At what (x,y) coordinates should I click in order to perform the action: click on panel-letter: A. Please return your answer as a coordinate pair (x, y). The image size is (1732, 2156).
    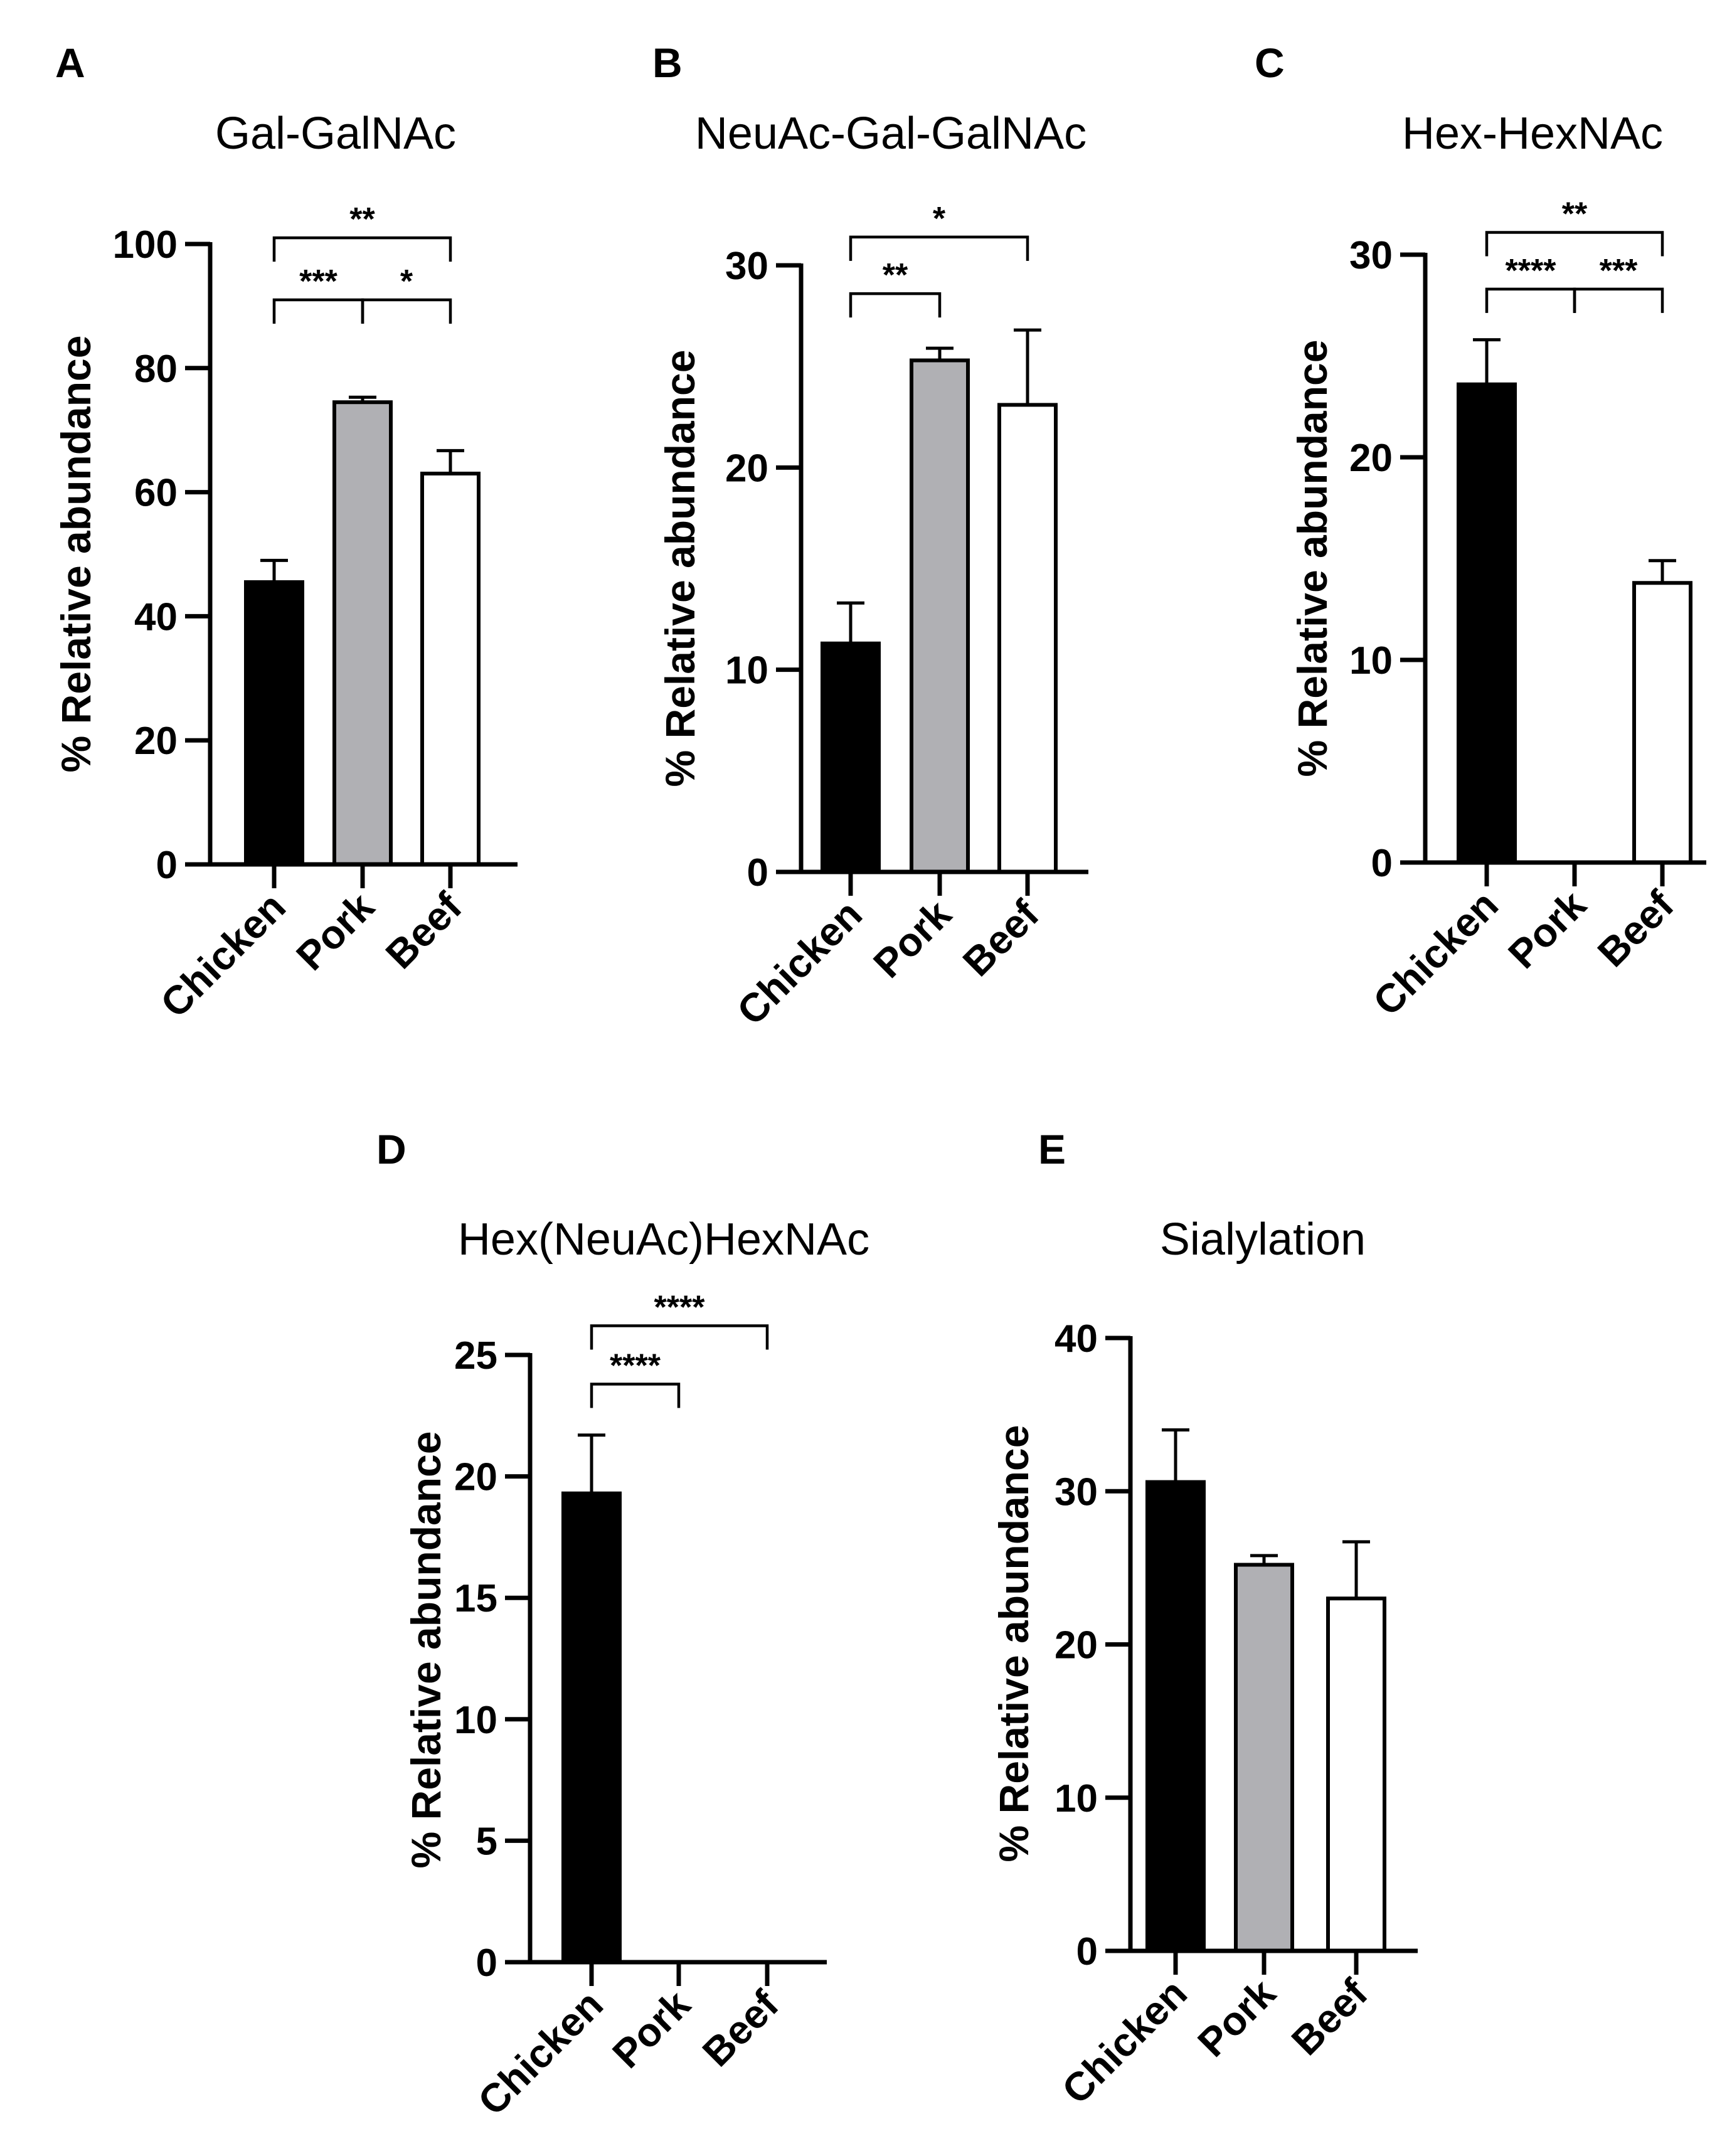
    Looking at the image, I should click on (70, 63).